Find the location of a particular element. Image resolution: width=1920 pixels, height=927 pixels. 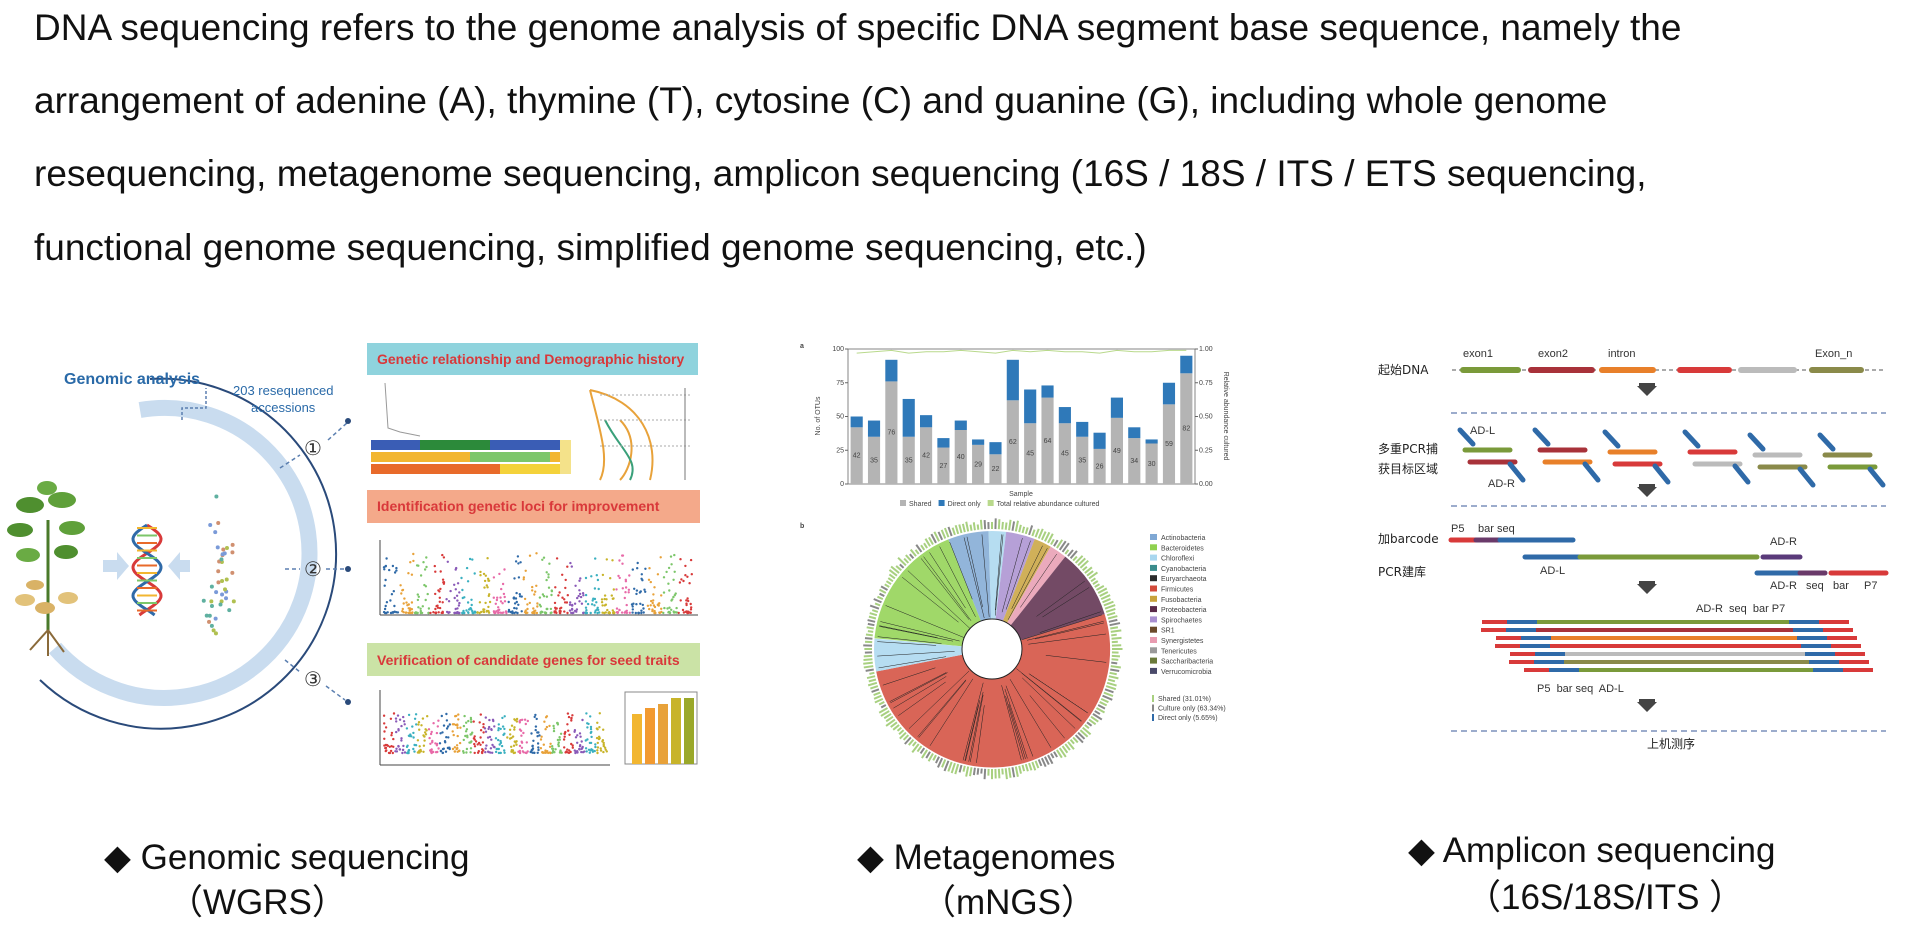

plot-frame is located at coordinates (1021, 416).